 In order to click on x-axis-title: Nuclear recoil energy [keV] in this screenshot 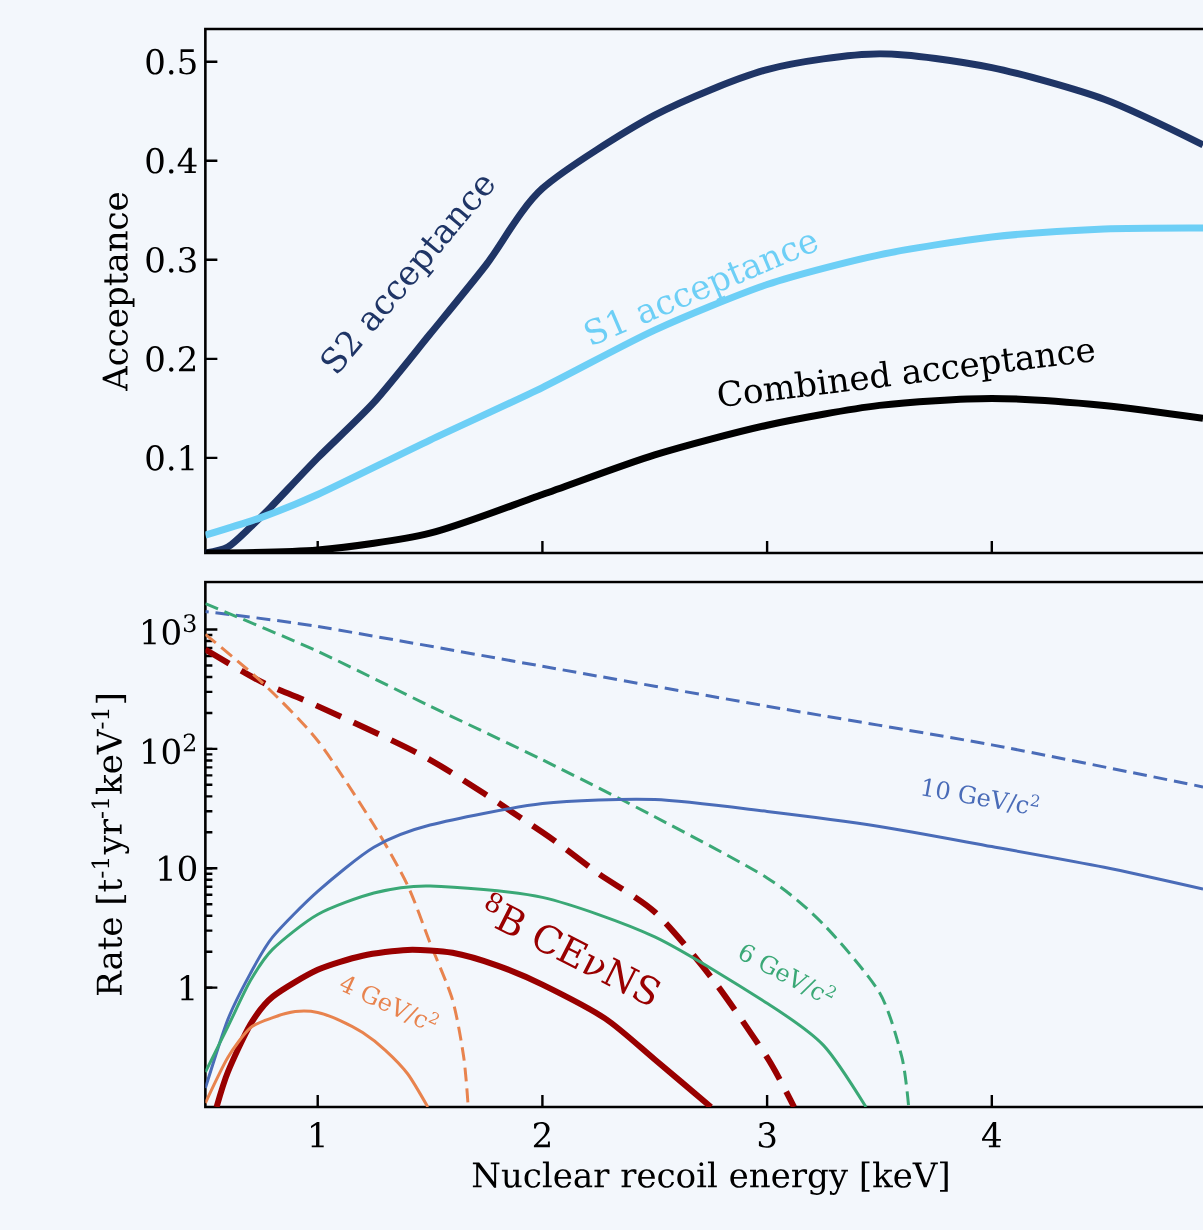, I will do `click(710, 1178)`.